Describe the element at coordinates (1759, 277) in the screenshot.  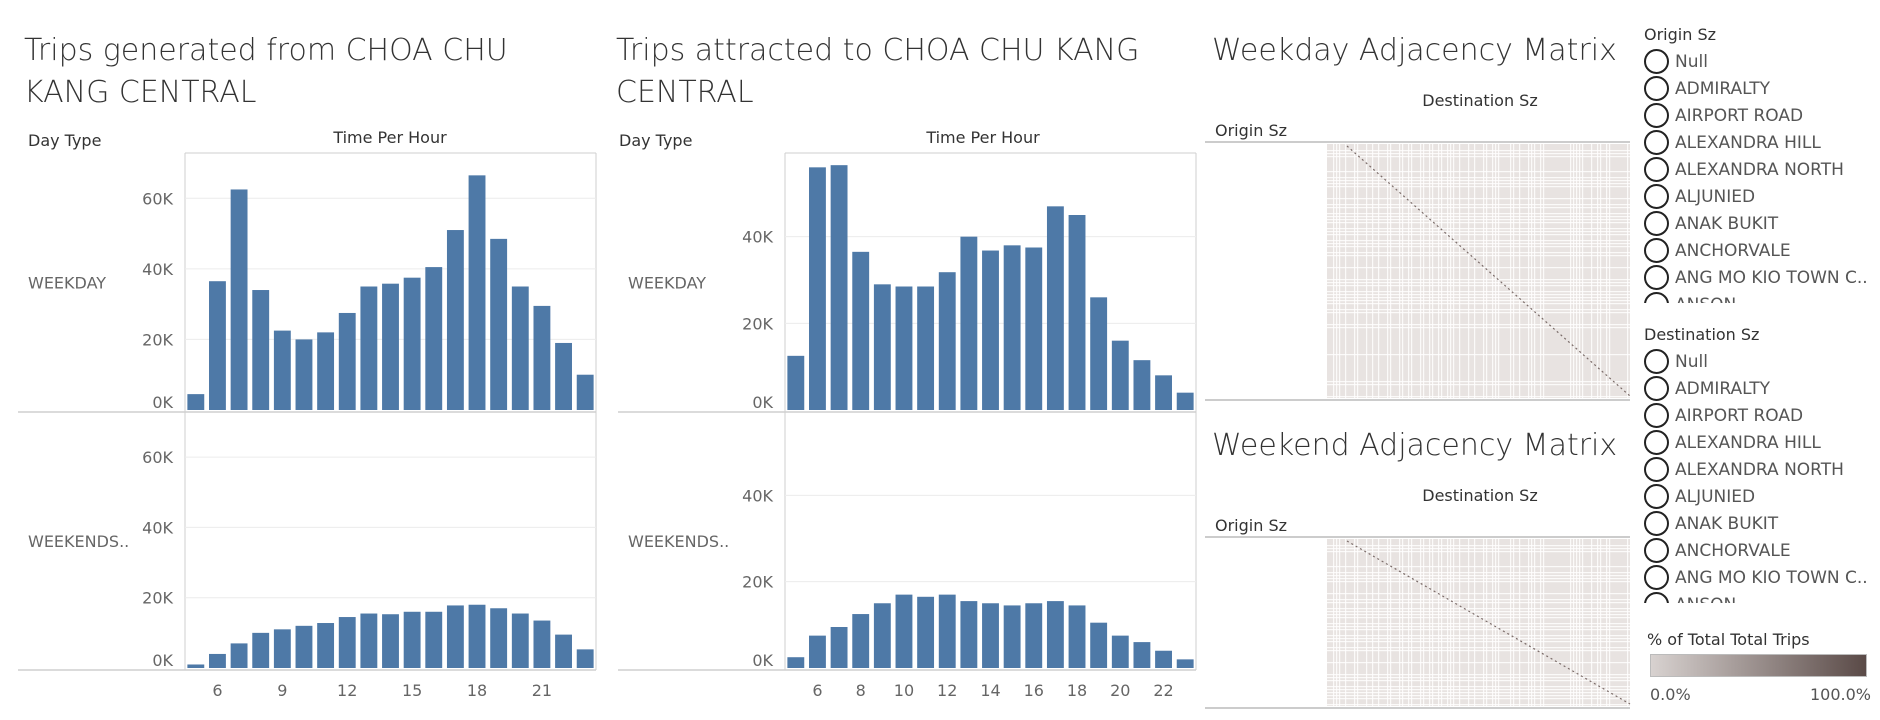
I see `origin-option: ANG MO KIO TOWN C..` at that location.